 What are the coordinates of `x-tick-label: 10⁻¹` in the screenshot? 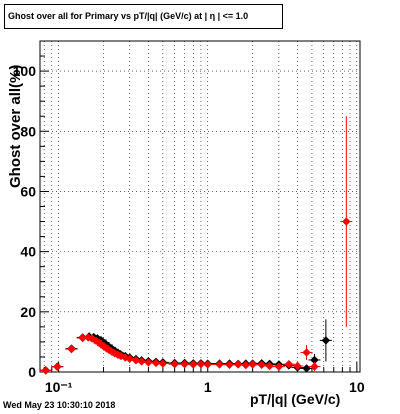 It's located at (59, 387).